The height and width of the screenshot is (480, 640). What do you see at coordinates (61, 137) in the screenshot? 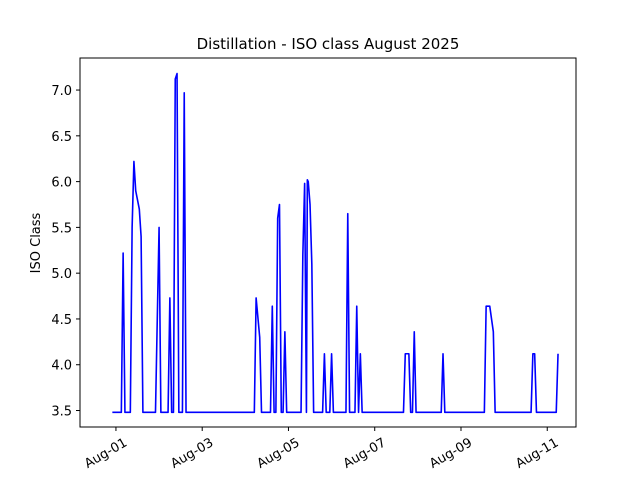
I see `y-tick-label: 6.5` at bounding box center [61, 137].